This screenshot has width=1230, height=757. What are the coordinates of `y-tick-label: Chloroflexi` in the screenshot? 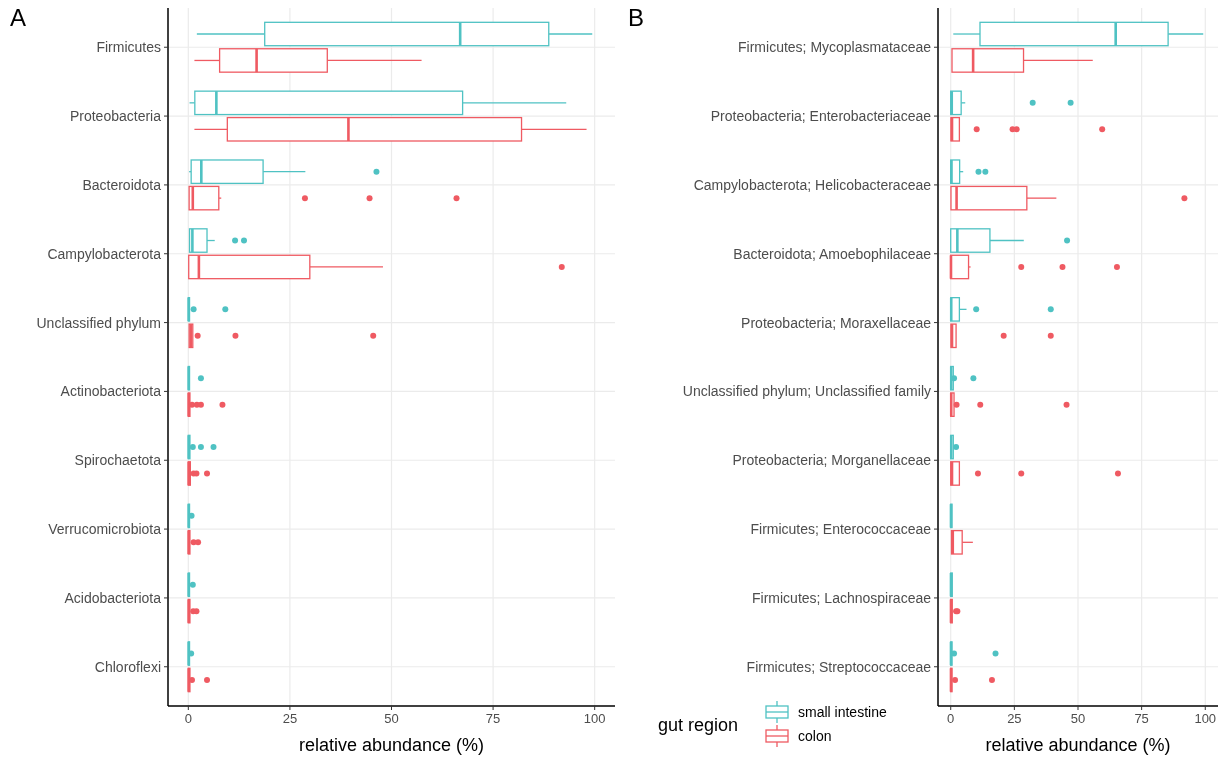 It's located at (127, 666).